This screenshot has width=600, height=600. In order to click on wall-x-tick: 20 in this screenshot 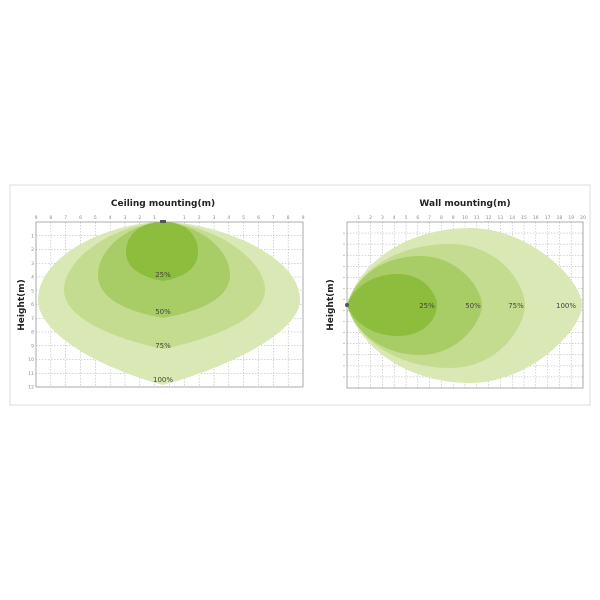, I will do `click(583, 218)`.